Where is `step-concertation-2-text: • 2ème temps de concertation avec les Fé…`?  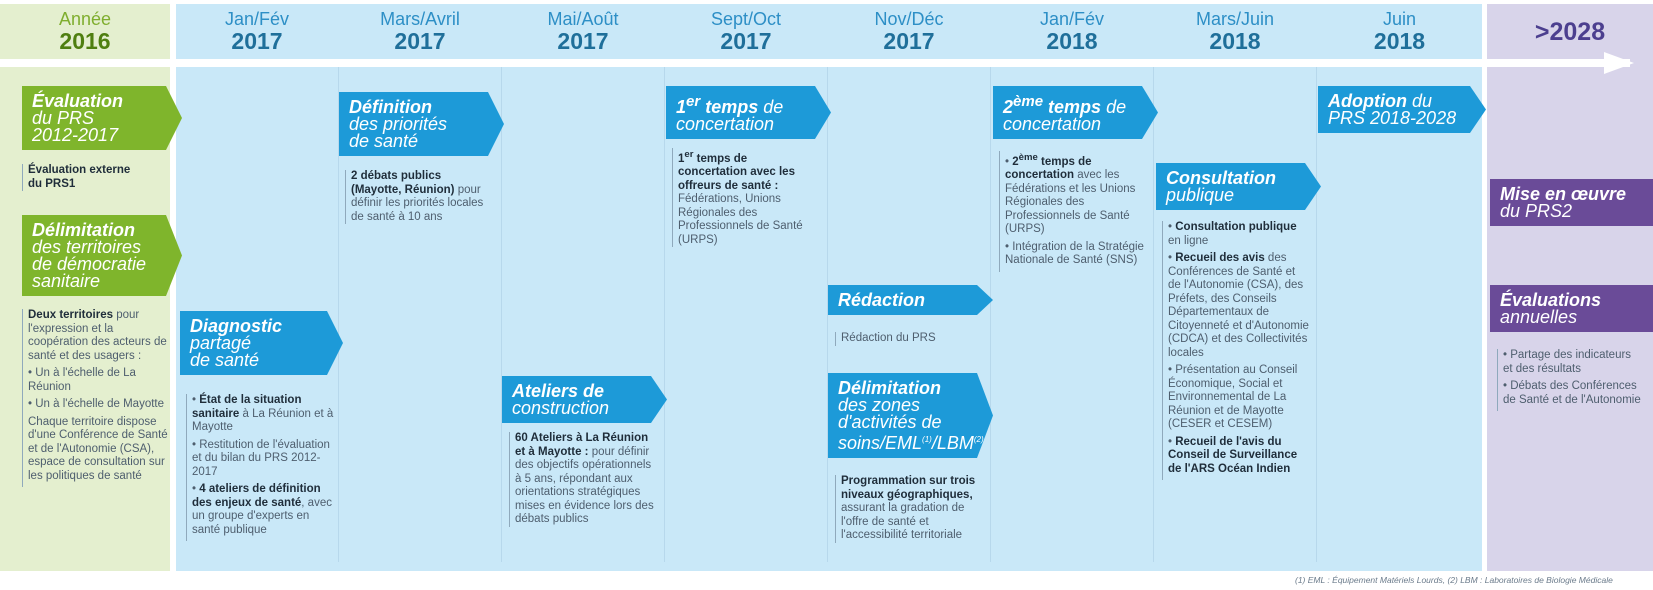 step-concertation-2-text: • 2ème temps de concertation avec les Fé… is located at coordinates (1072, 211).